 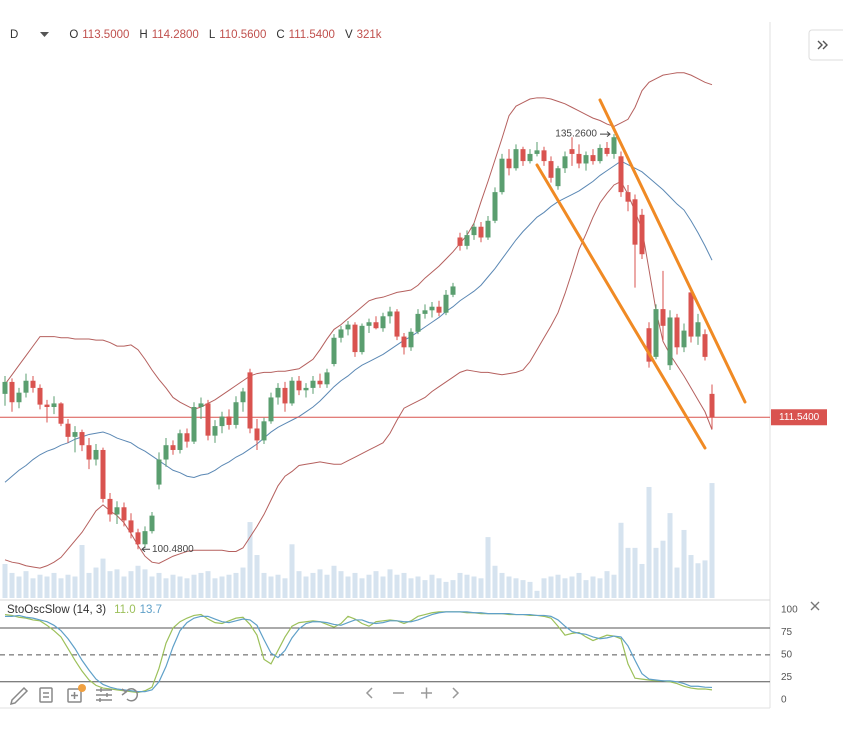 I want to click on scroll-left, so click(x=369, y=693).